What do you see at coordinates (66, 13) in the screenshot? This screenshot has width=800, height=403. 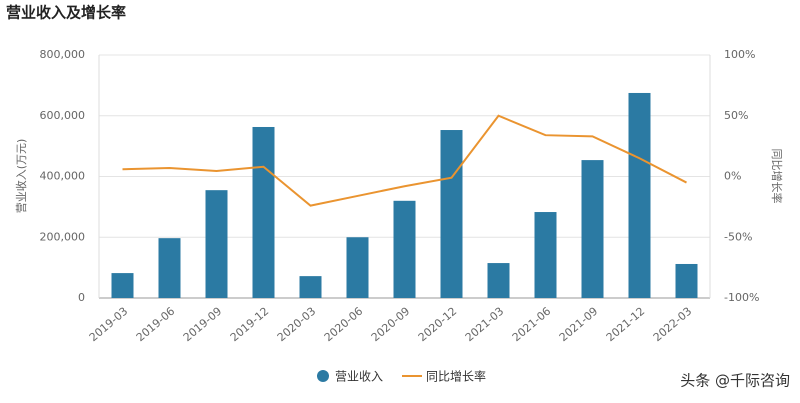 I see `chart-title: 营业收入及增长率` at bounding box center [66, 13].